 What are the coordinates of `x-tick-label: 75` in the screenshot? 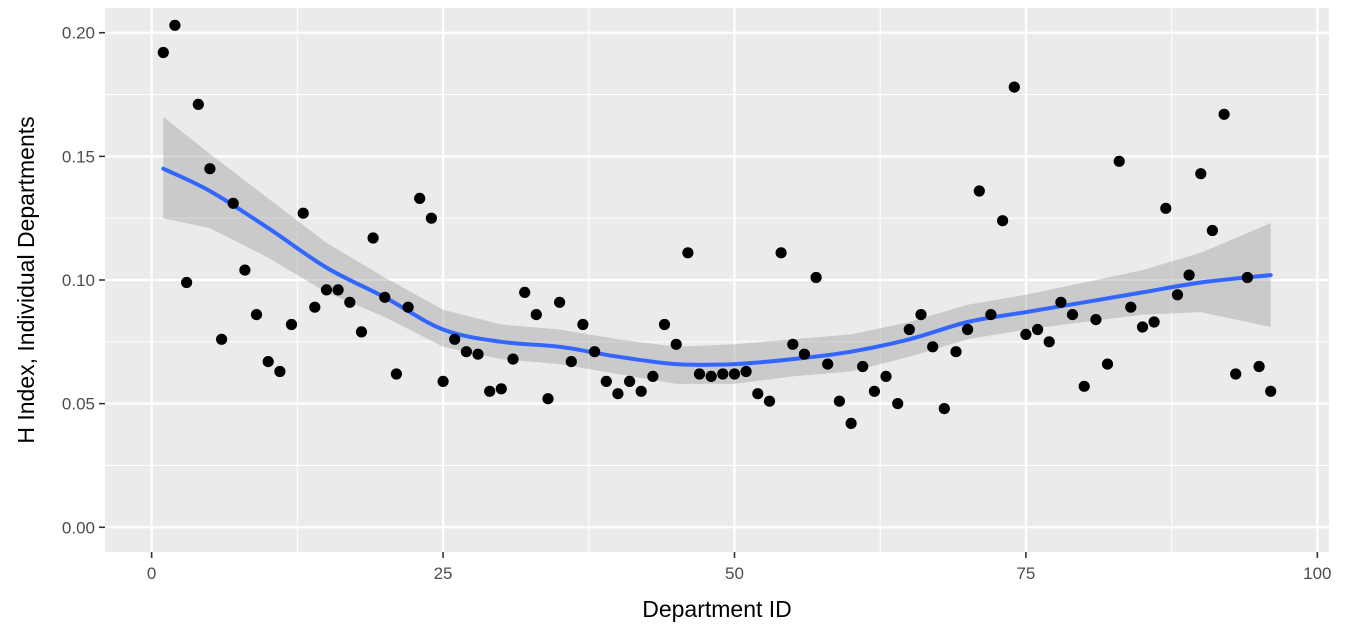 It's located at (1025, 573).